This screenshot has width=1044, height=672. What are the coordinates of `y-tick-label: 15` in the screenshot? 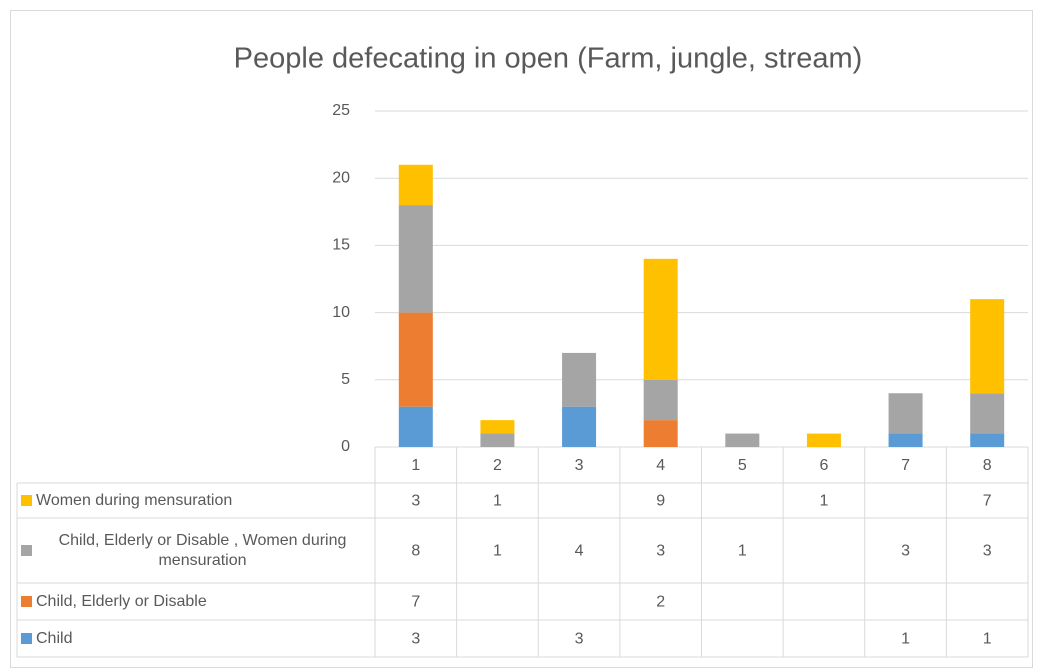 It's located at (341, 245).